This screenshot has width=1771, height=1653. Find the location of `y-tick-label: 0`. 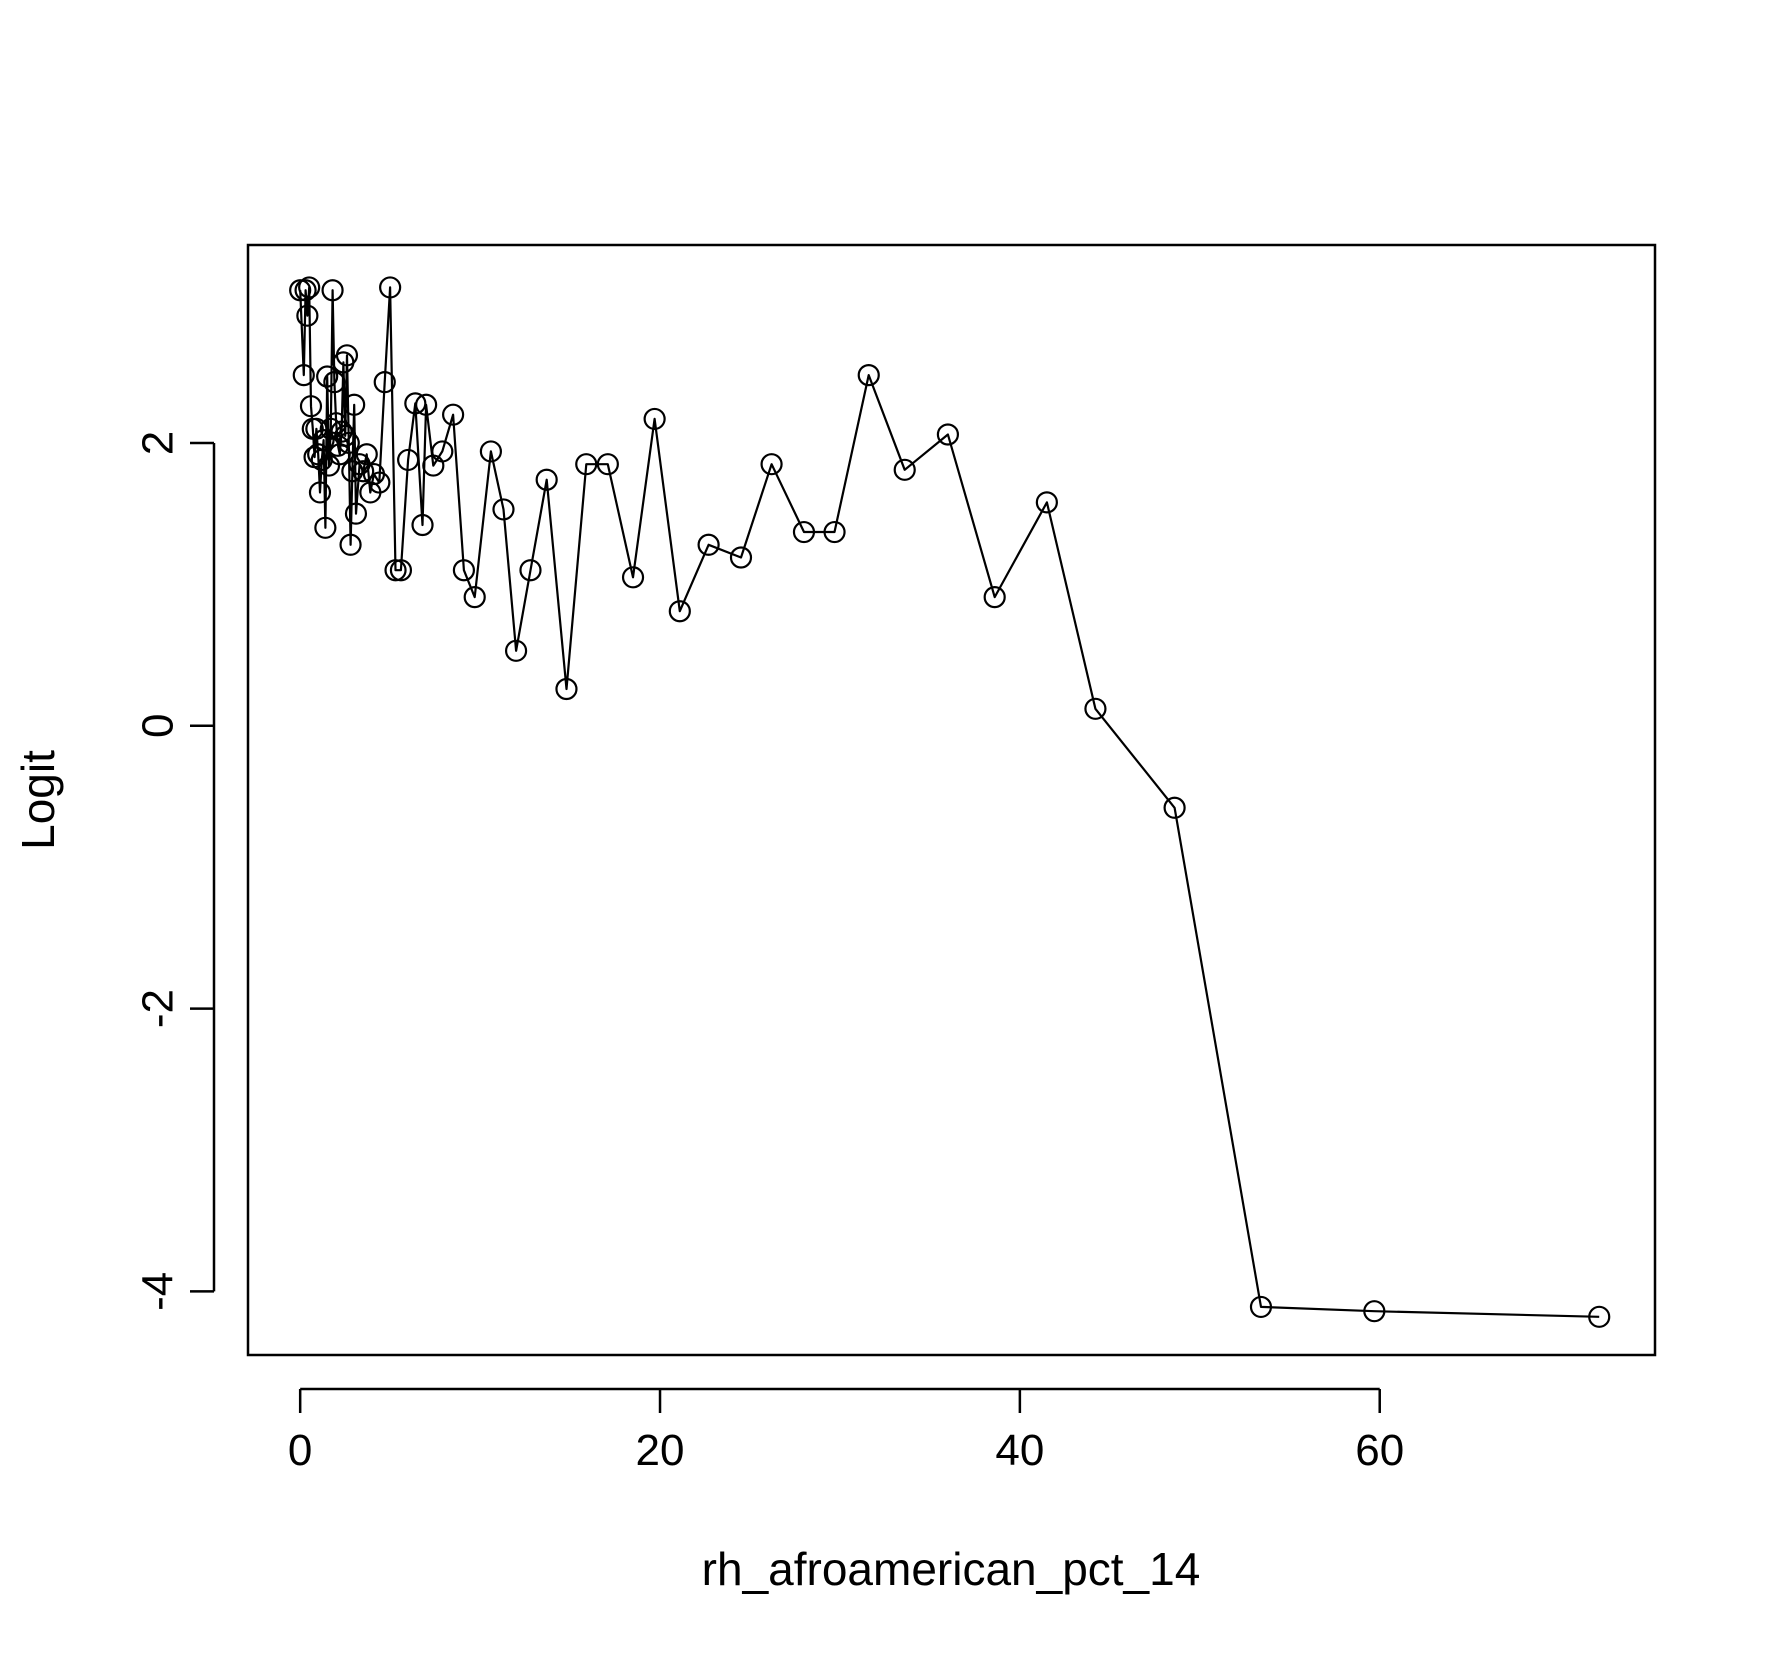

y-tick-label: 0 is located at coordinates (157, 726).